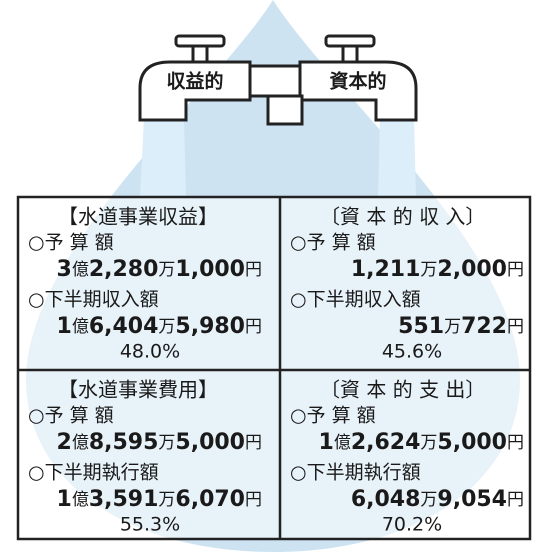  I want to click on box-title: 〔資 本 的 収 入〕, so click(402, 217).